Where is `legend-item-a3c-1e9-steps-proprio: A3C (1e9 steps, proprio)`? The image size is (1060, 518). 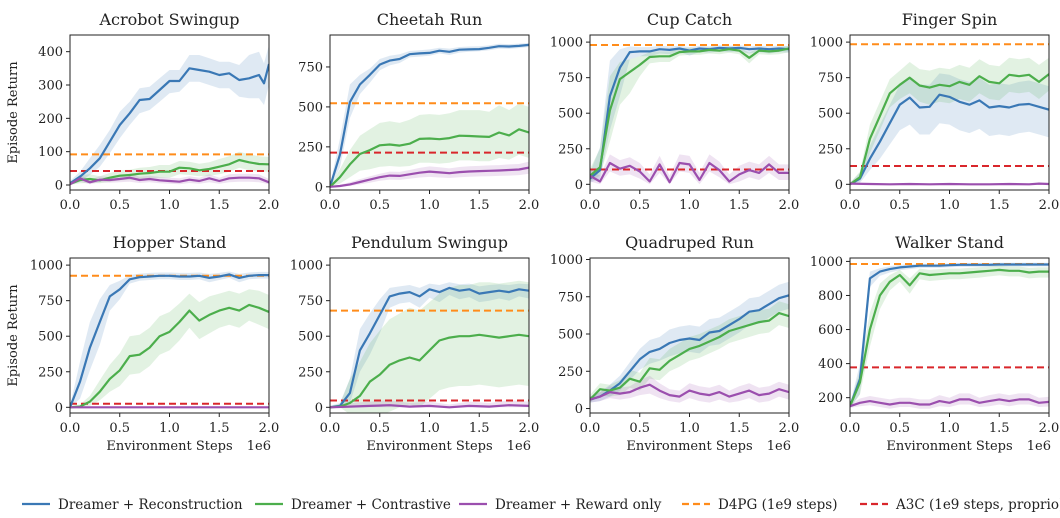
legend-item-a3c-1e9-steps-proprio: A3C (1e9 steps, proprio) is located at coordinates (960, 505).